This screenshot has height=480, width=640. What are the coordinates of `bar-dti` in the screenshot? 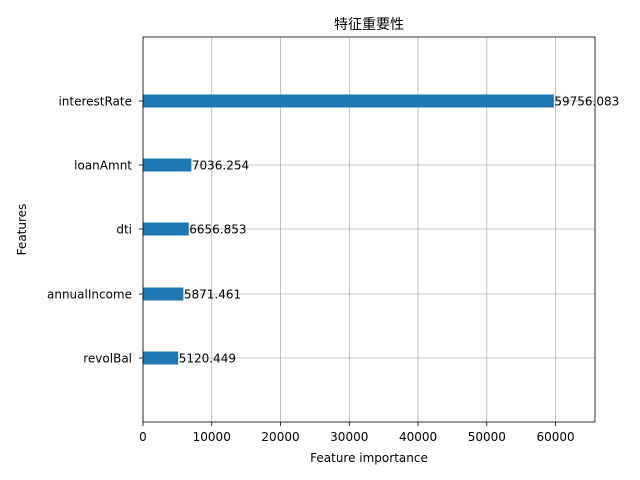 It's located at (166, 229).